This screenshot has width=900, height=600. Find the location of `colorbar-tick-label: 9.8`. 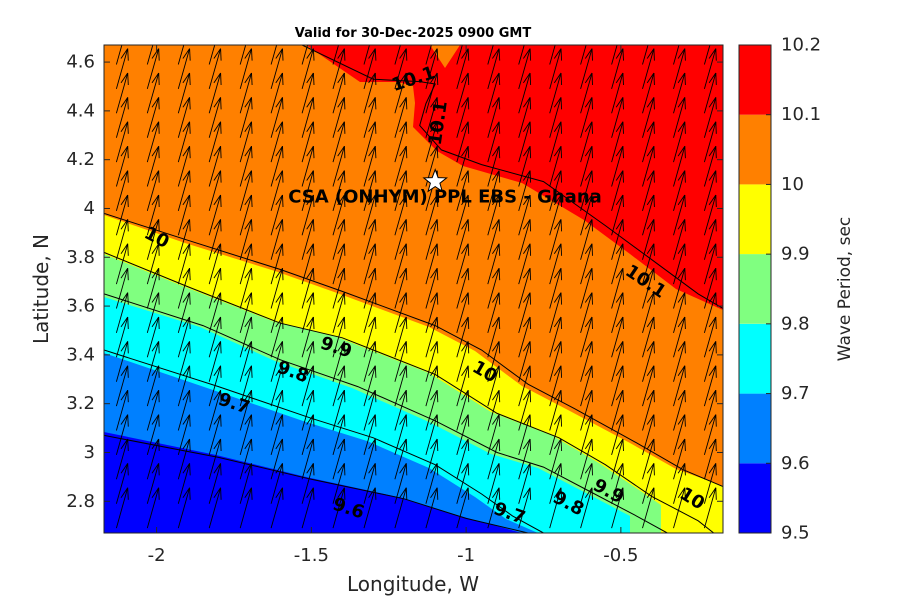

colorbar-tick-label: 9.8 is located at coordinates (795, 323).